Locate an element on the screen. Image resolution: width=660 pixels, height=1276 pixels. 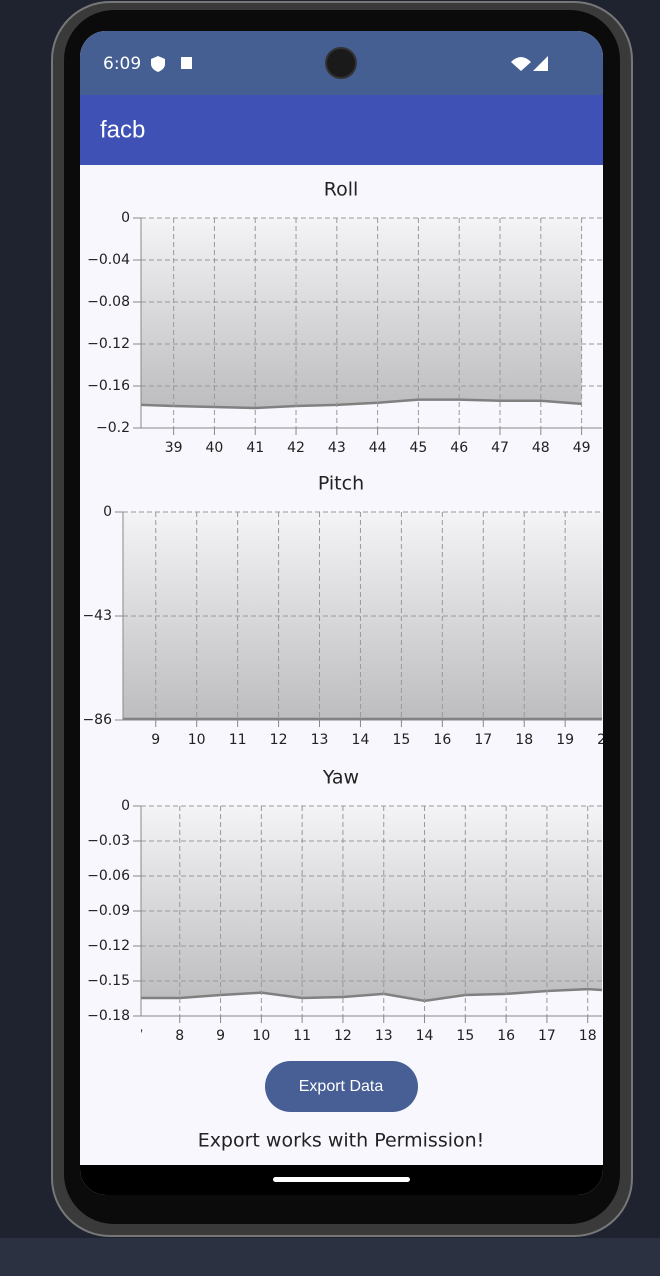
app-bar is located at coordinates (341, 130).